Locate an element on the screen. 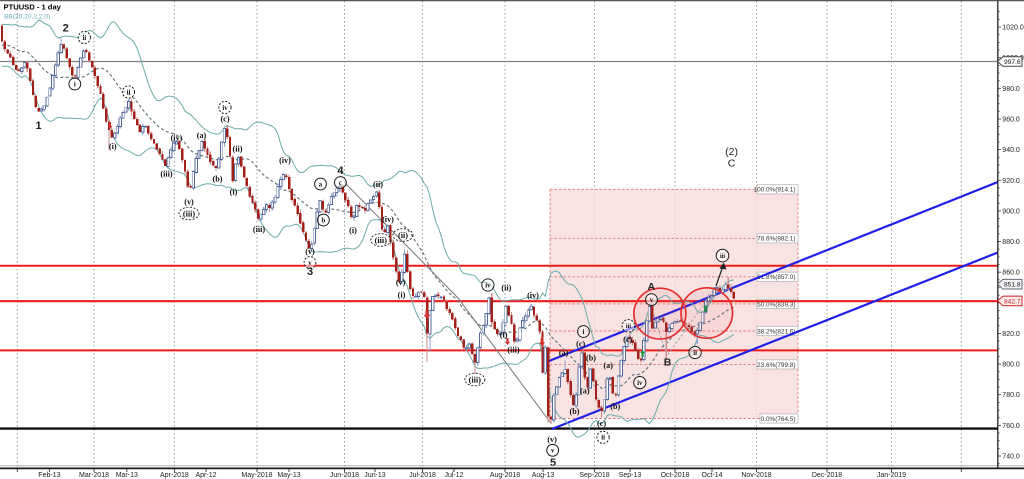  svg-text: Jun-13 is located at coordinates (375, 475).